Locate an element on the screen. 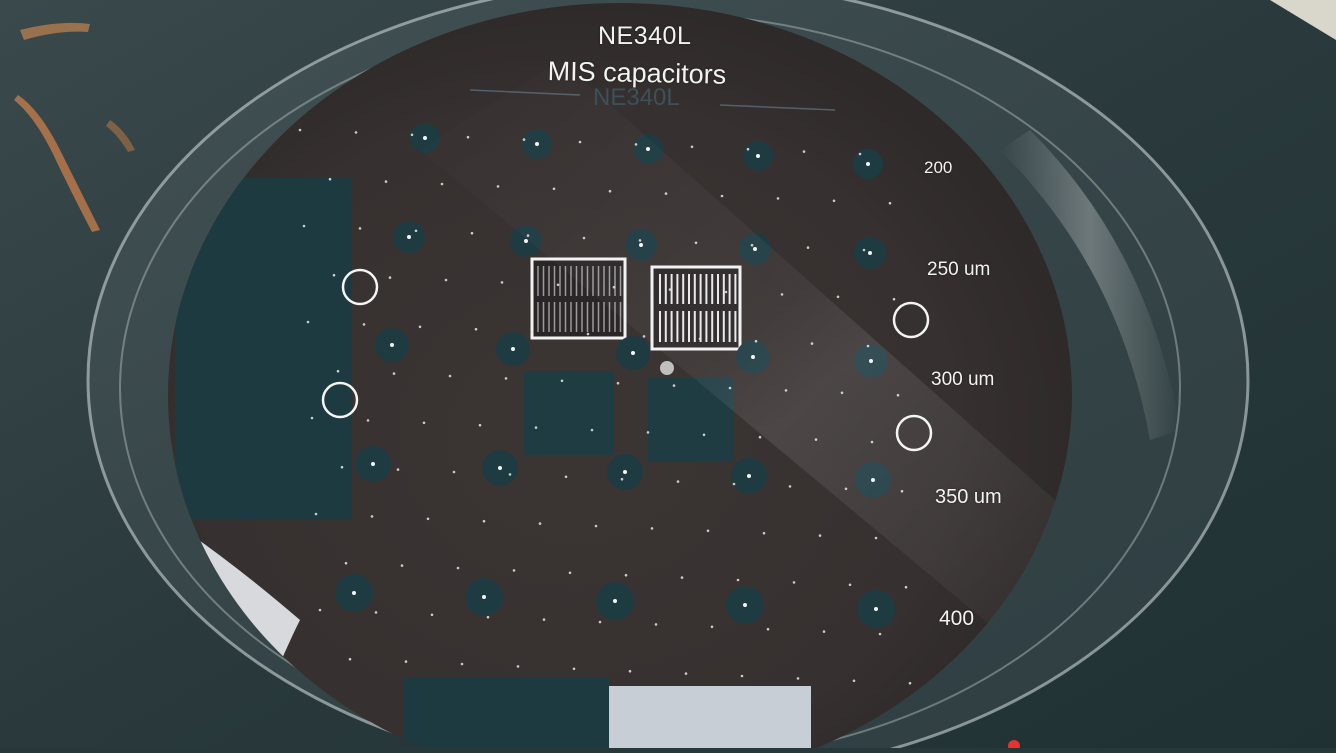 The height and width of the screenshot is (753, 1336). size-label-250: 250 um is located at coordinates (959, 269).